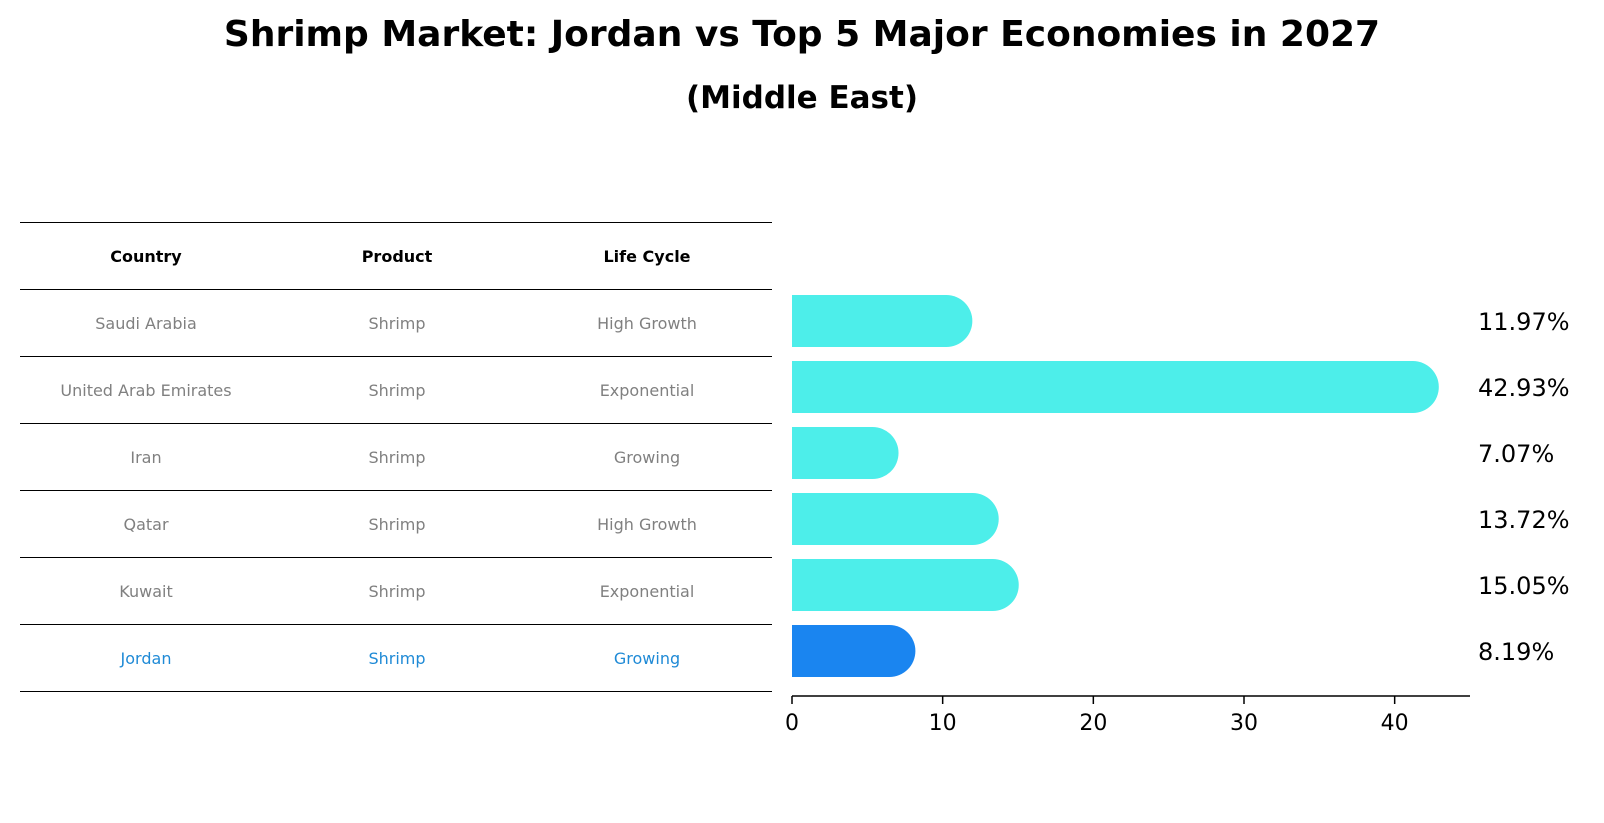 This screenshot has height=823, width=1604. Describe the element at coordinates (854, 651) in the screenshot. I see `bar-highlight` at that location.